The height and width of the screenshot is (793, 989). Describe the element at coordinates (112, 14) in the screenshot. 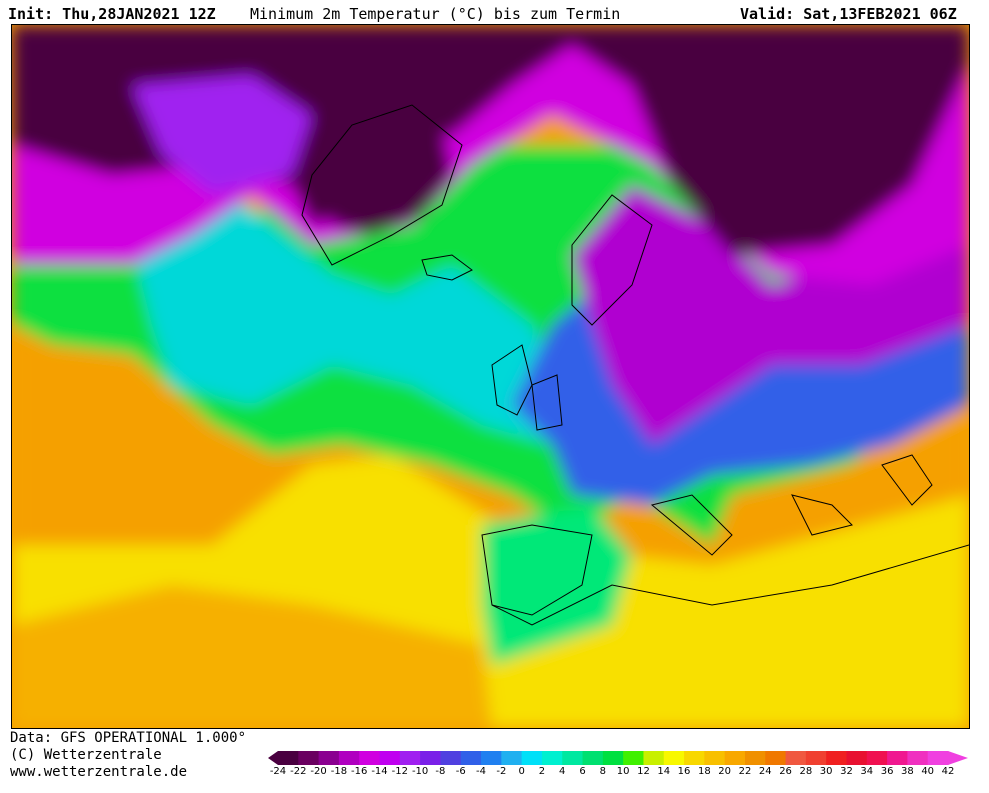

I see `init-time-label: Init: Thu,28JAN2021 12Z` at that location.